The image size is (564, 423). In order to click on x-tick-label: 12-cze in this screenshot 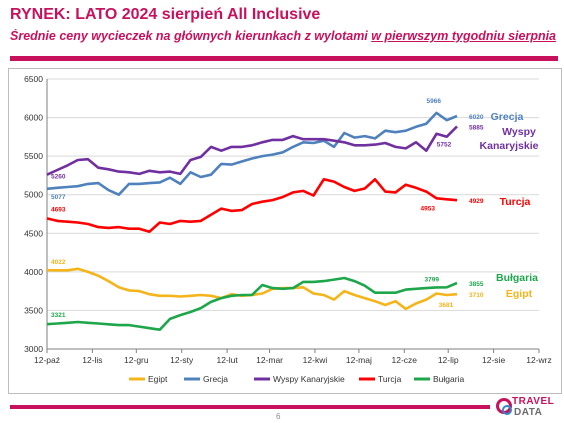, I will do `click(405, 360)`.